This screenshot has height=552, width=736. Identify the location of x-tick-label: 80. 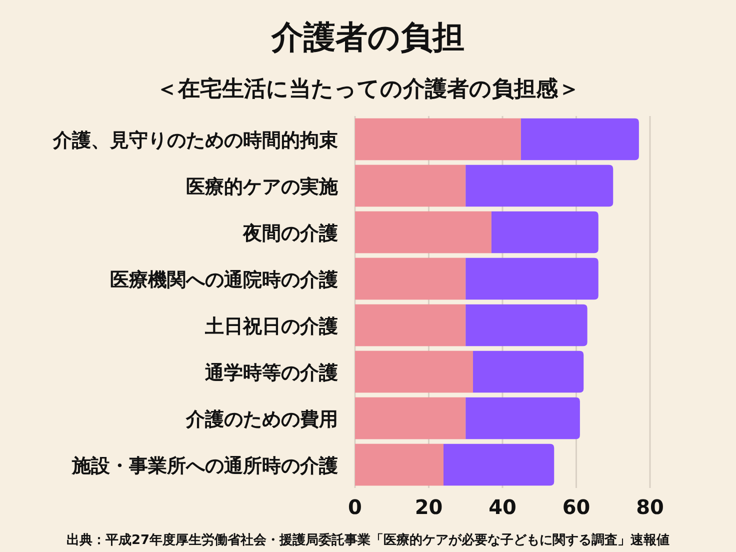
(650, 507).